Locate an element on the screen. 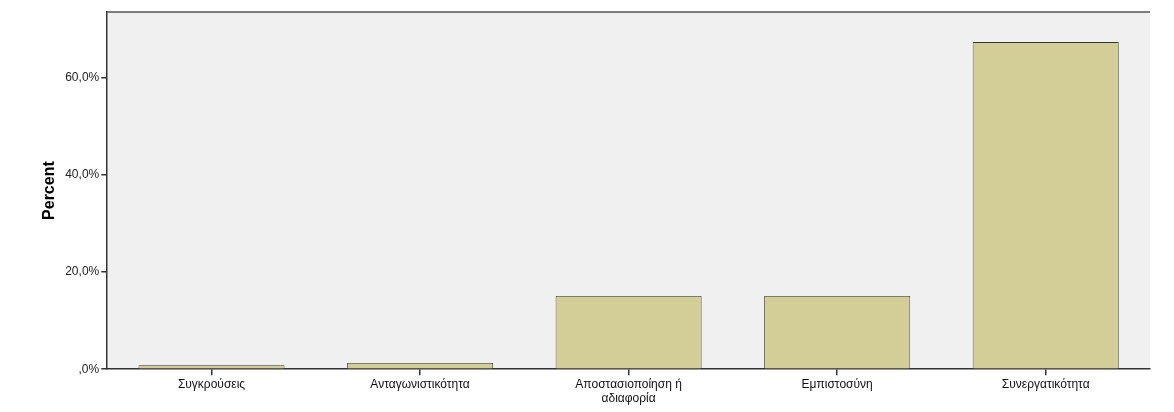 The image size is (1174, 412). y-axis-title: Percent is located at coordinates (49, 190).